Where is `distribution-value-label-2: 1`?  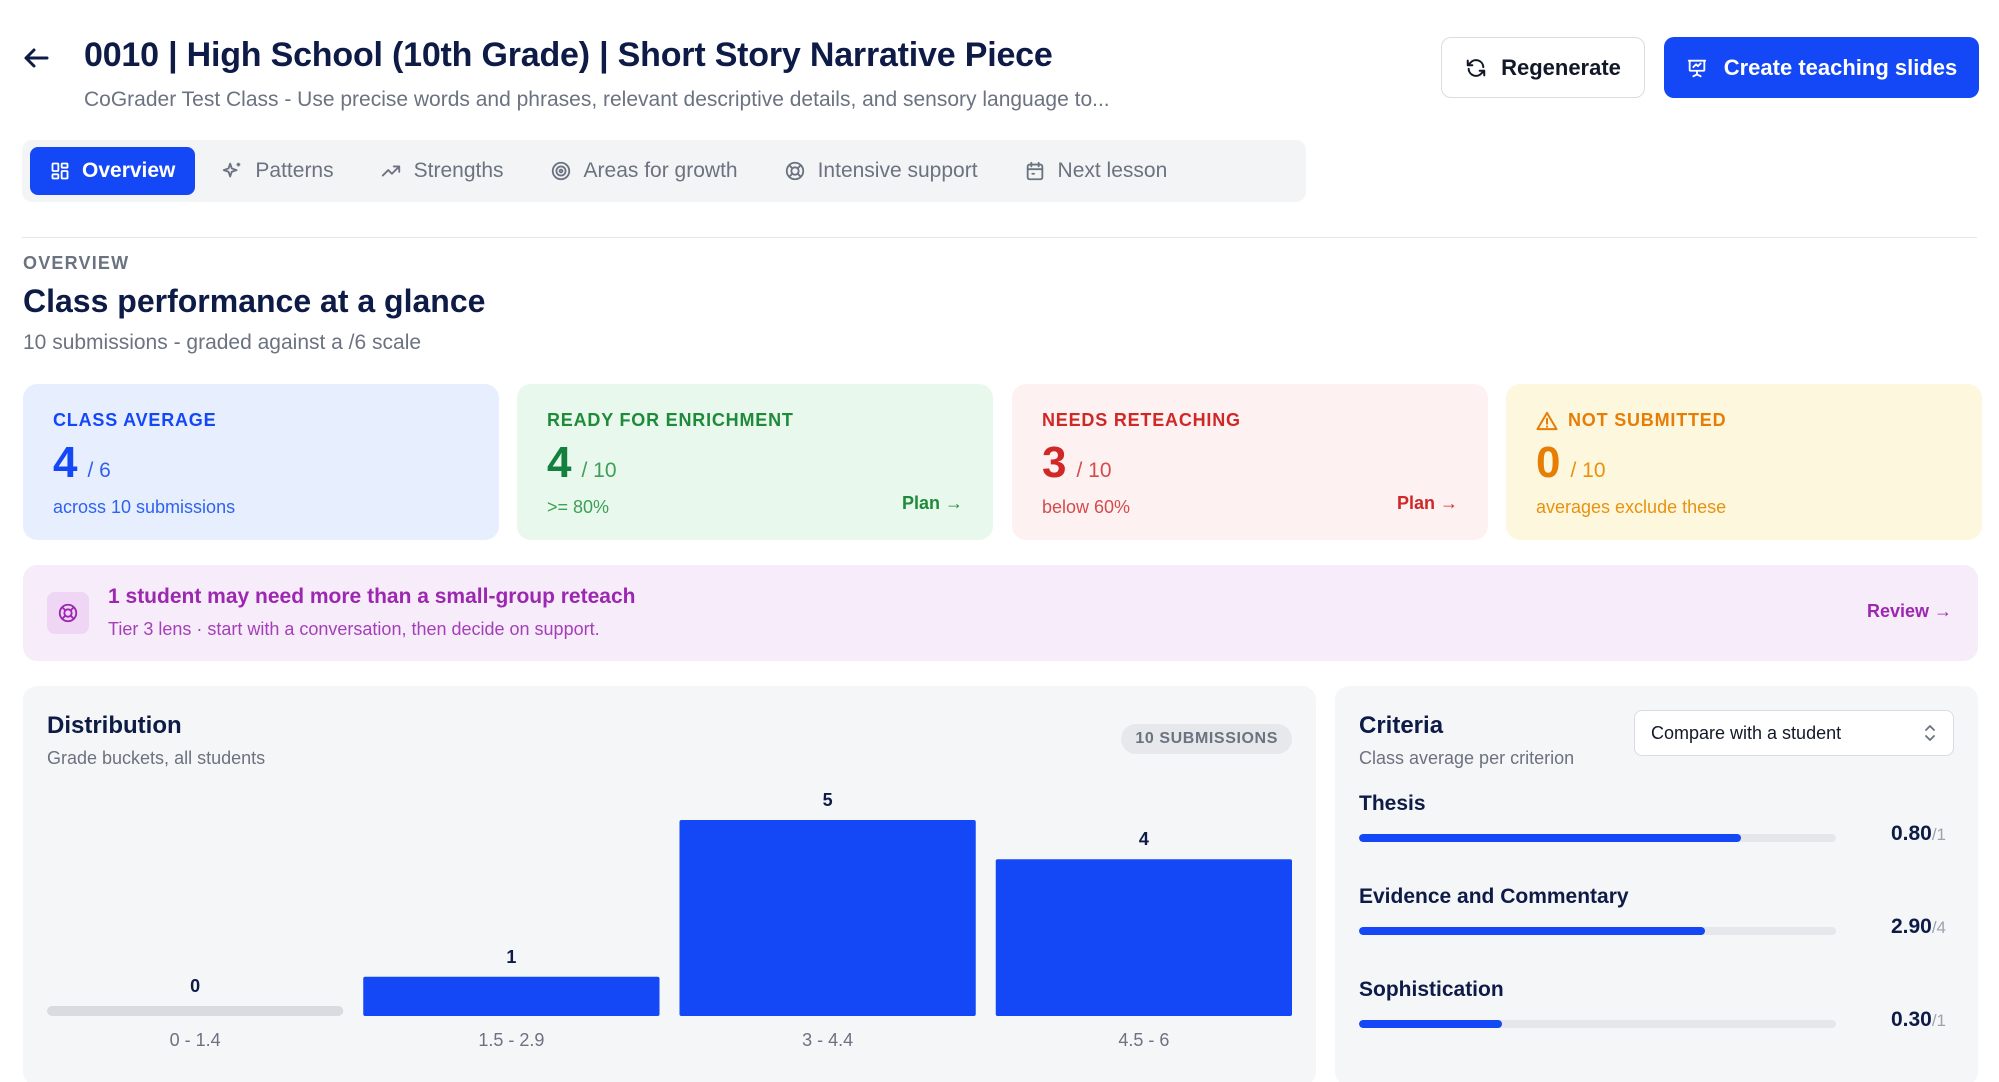
distribution-value-label-2: 1 is located at coordinates (511, 957).